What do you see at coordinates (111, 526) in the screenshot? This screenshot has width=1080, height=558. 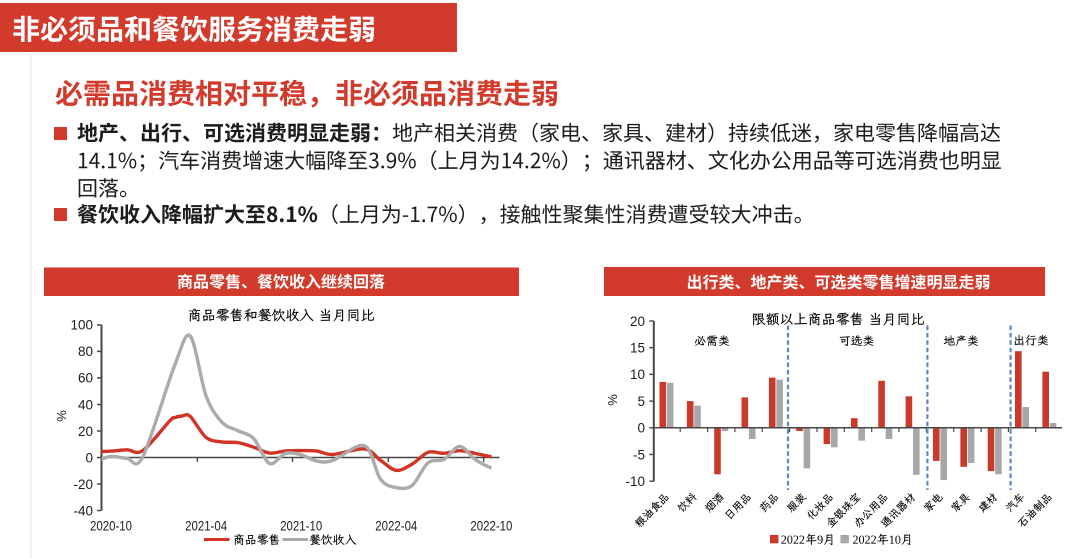 I see `svg-text: 2020-10` at bounding box center [111, 526].